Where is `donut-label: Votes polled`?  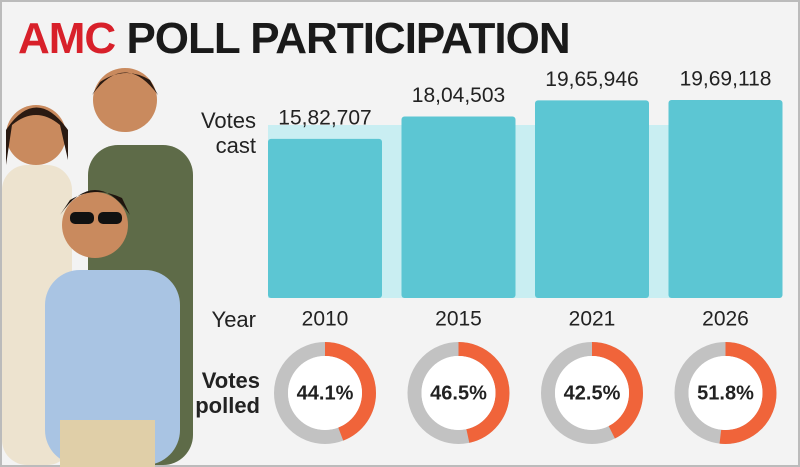
donut-label: Votes polled is located at coordinates (227, 393).